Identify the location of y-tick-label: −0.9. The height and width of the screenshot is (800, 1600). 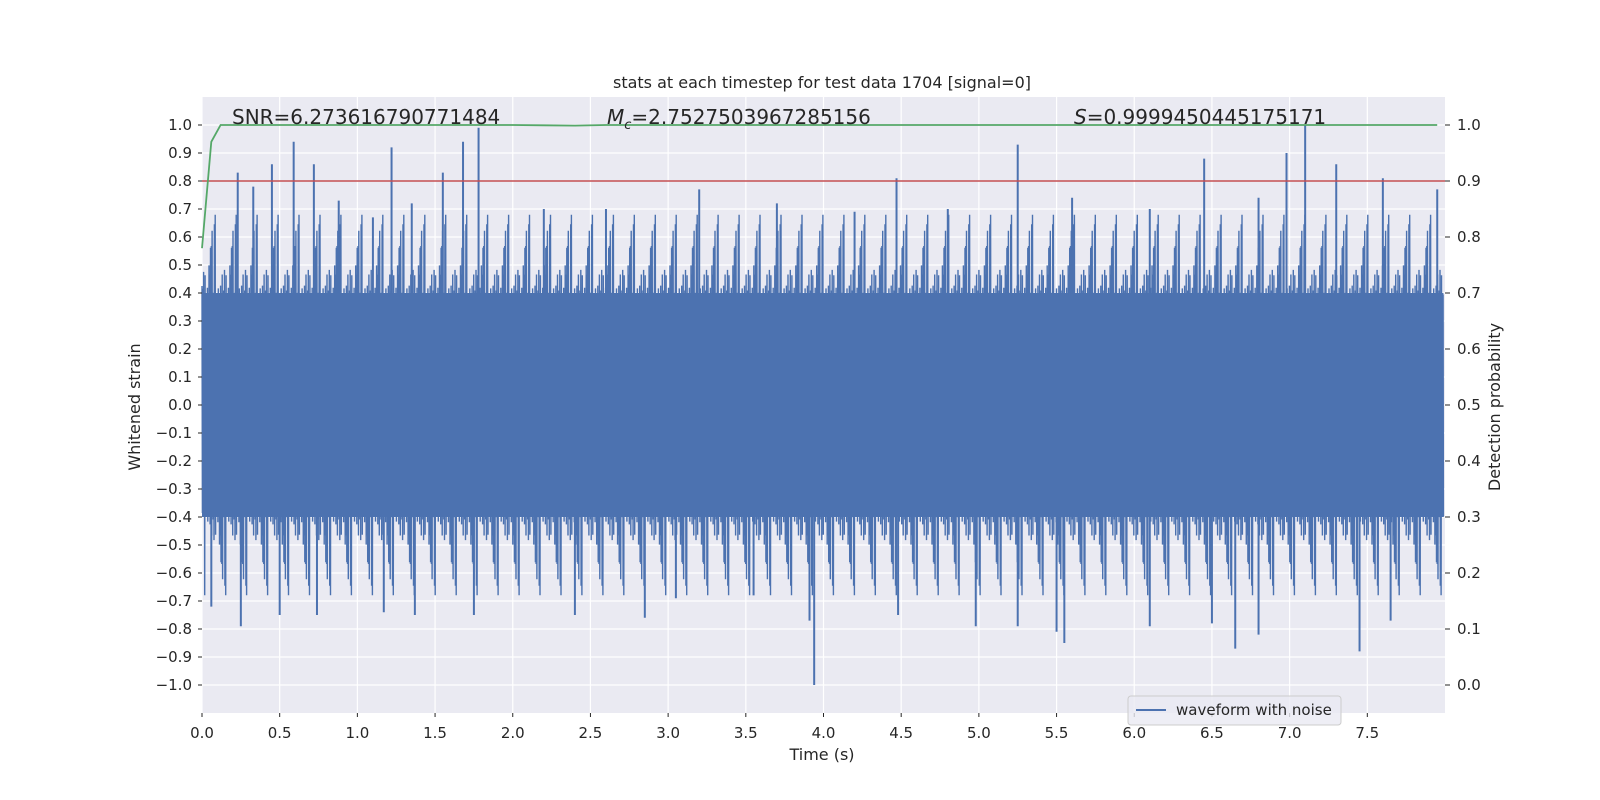
(174, 657).